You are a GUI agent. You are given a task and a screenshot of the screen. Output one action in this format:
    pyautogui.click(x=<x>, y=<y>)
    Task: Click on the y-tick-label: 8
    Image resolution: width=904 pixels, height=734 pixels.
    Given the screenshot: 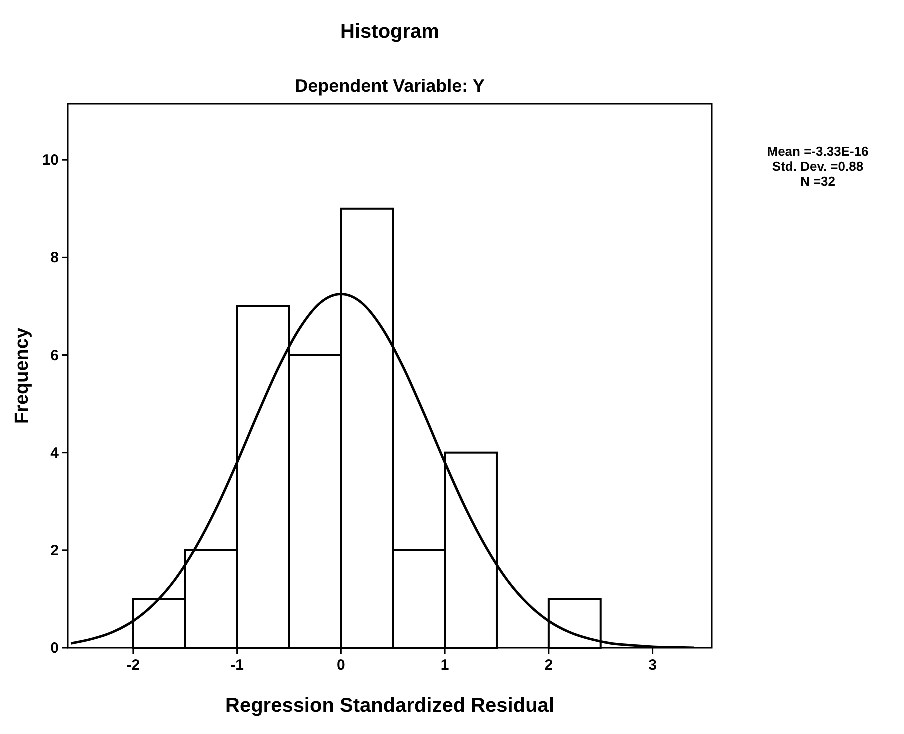 What is the action you would take?
    pyautogui.click(x=54, y=258)
    